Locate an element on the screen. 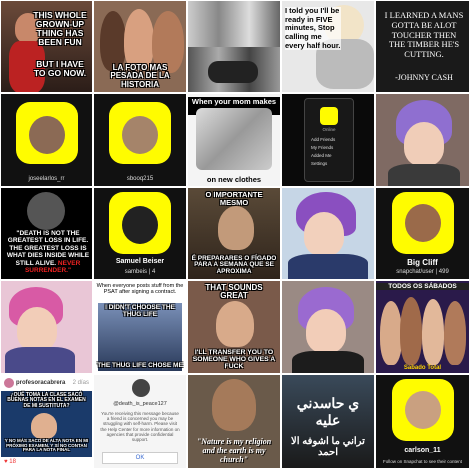 The image size is (470, 469). tile-7-snapcode: sbooq215 is located at coordinates (140, 140).